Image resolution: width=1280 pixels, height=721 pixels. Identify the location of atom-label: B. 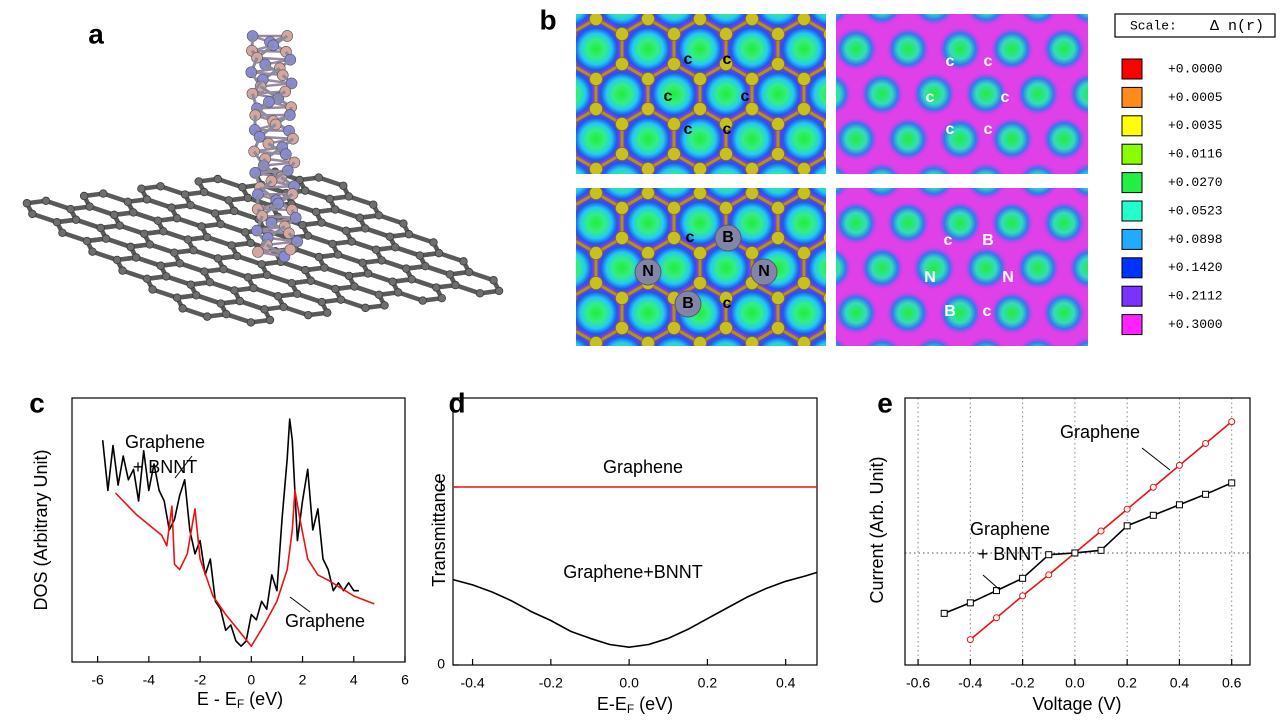
(950, 311).